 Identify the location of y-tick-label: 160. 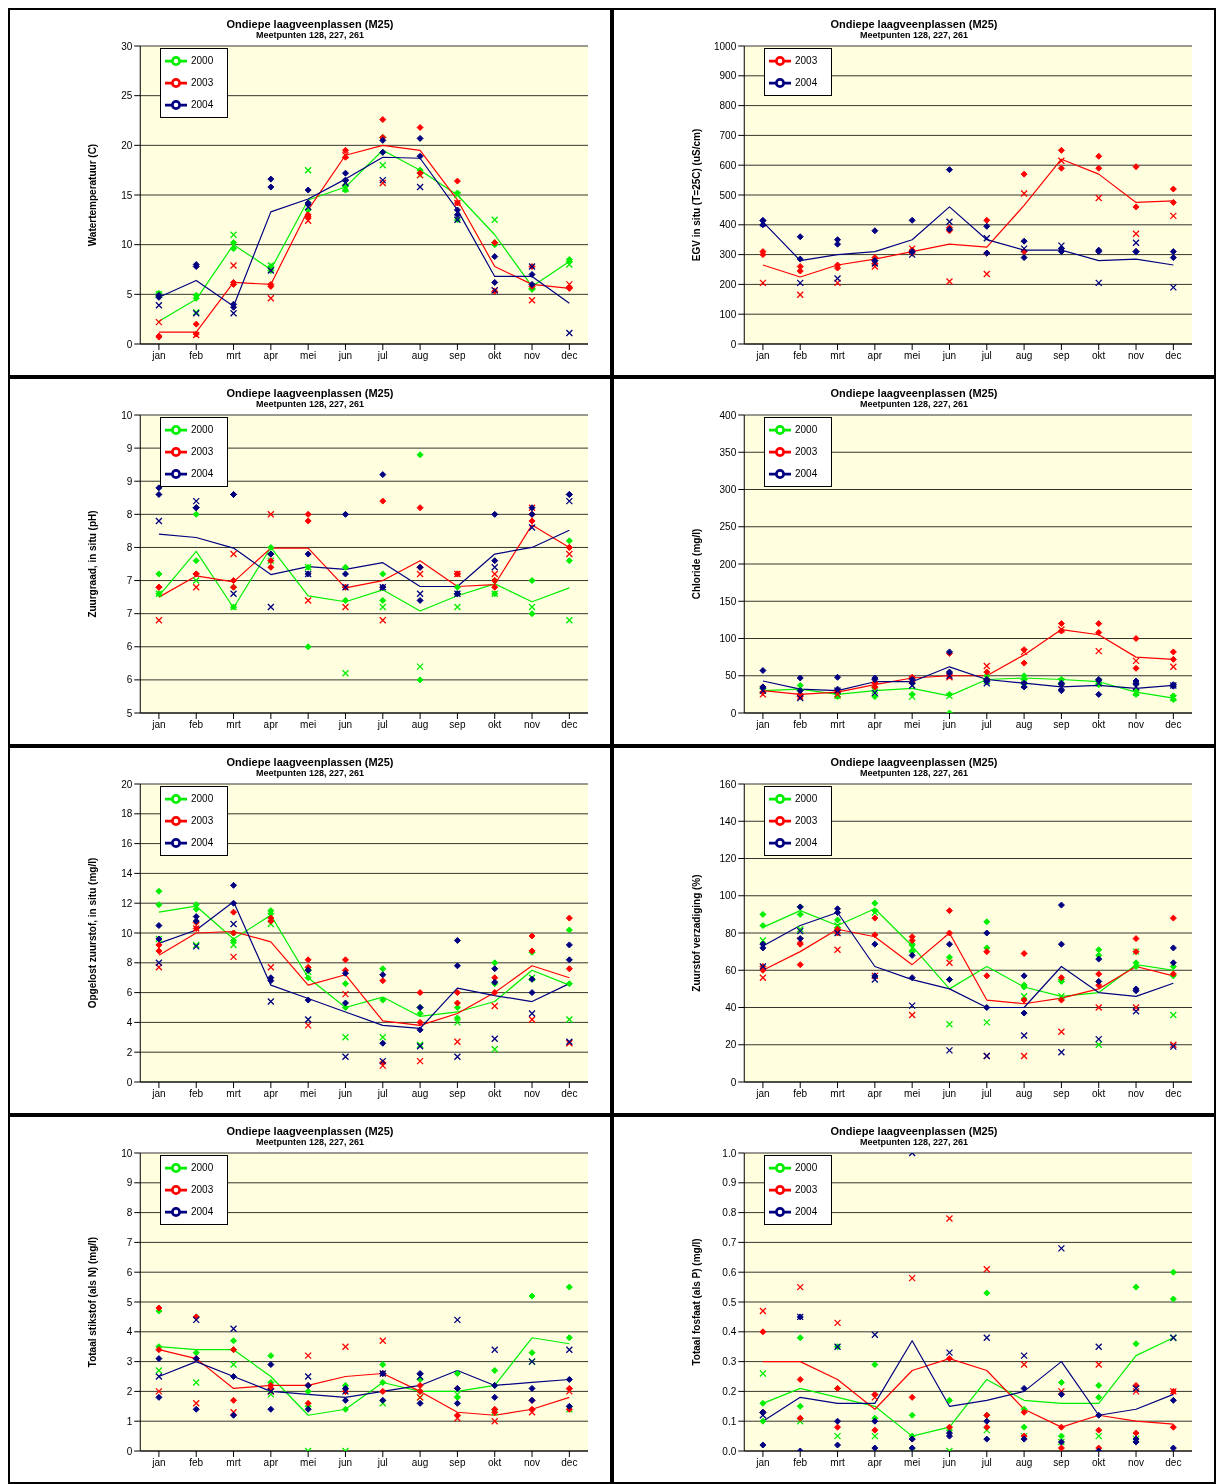
(728, 784).